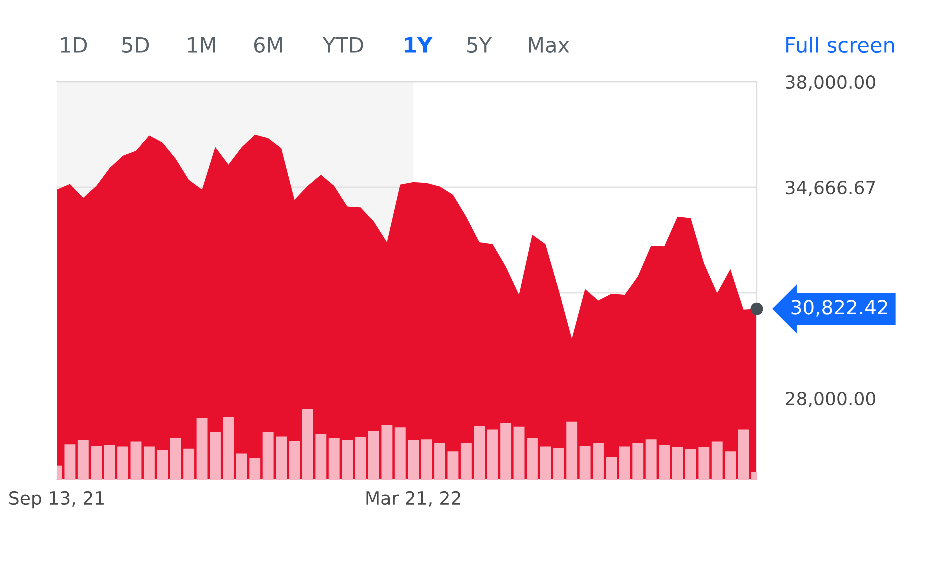 The image size is (926, 572). Describe the element at coordinates (419, 45) in the screenshot. I see `text: 1Y` at that location.